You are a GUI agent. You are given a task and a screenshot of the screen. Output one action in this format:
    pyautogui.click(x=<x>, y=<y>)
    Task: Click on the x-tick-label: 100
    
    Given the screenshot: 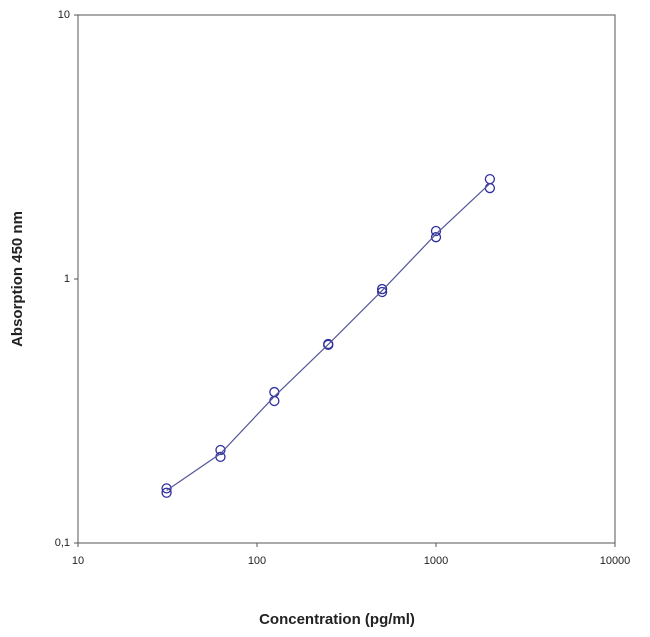 What is the action you would take?
    pyautogui.click(x=257, y=561)
    